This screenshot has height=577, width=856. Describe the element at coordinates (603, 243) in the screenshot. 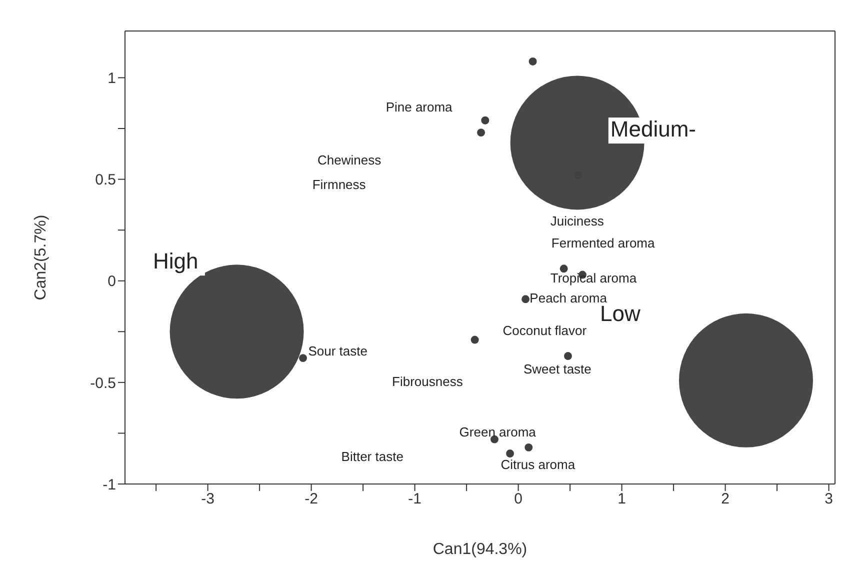

I see `annotation: Fermented aroma` at that location.